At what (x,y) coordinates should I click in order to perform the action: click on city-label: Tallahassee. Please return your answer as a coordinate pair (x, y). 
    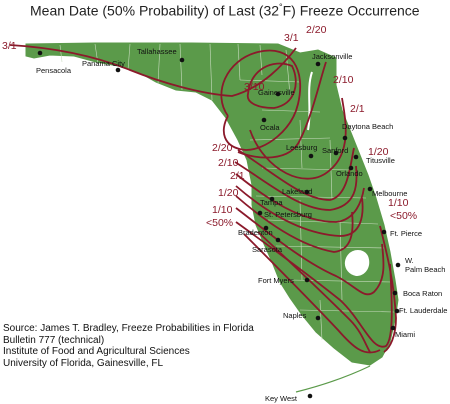
    Looking at the image, I should click on (157, 51).